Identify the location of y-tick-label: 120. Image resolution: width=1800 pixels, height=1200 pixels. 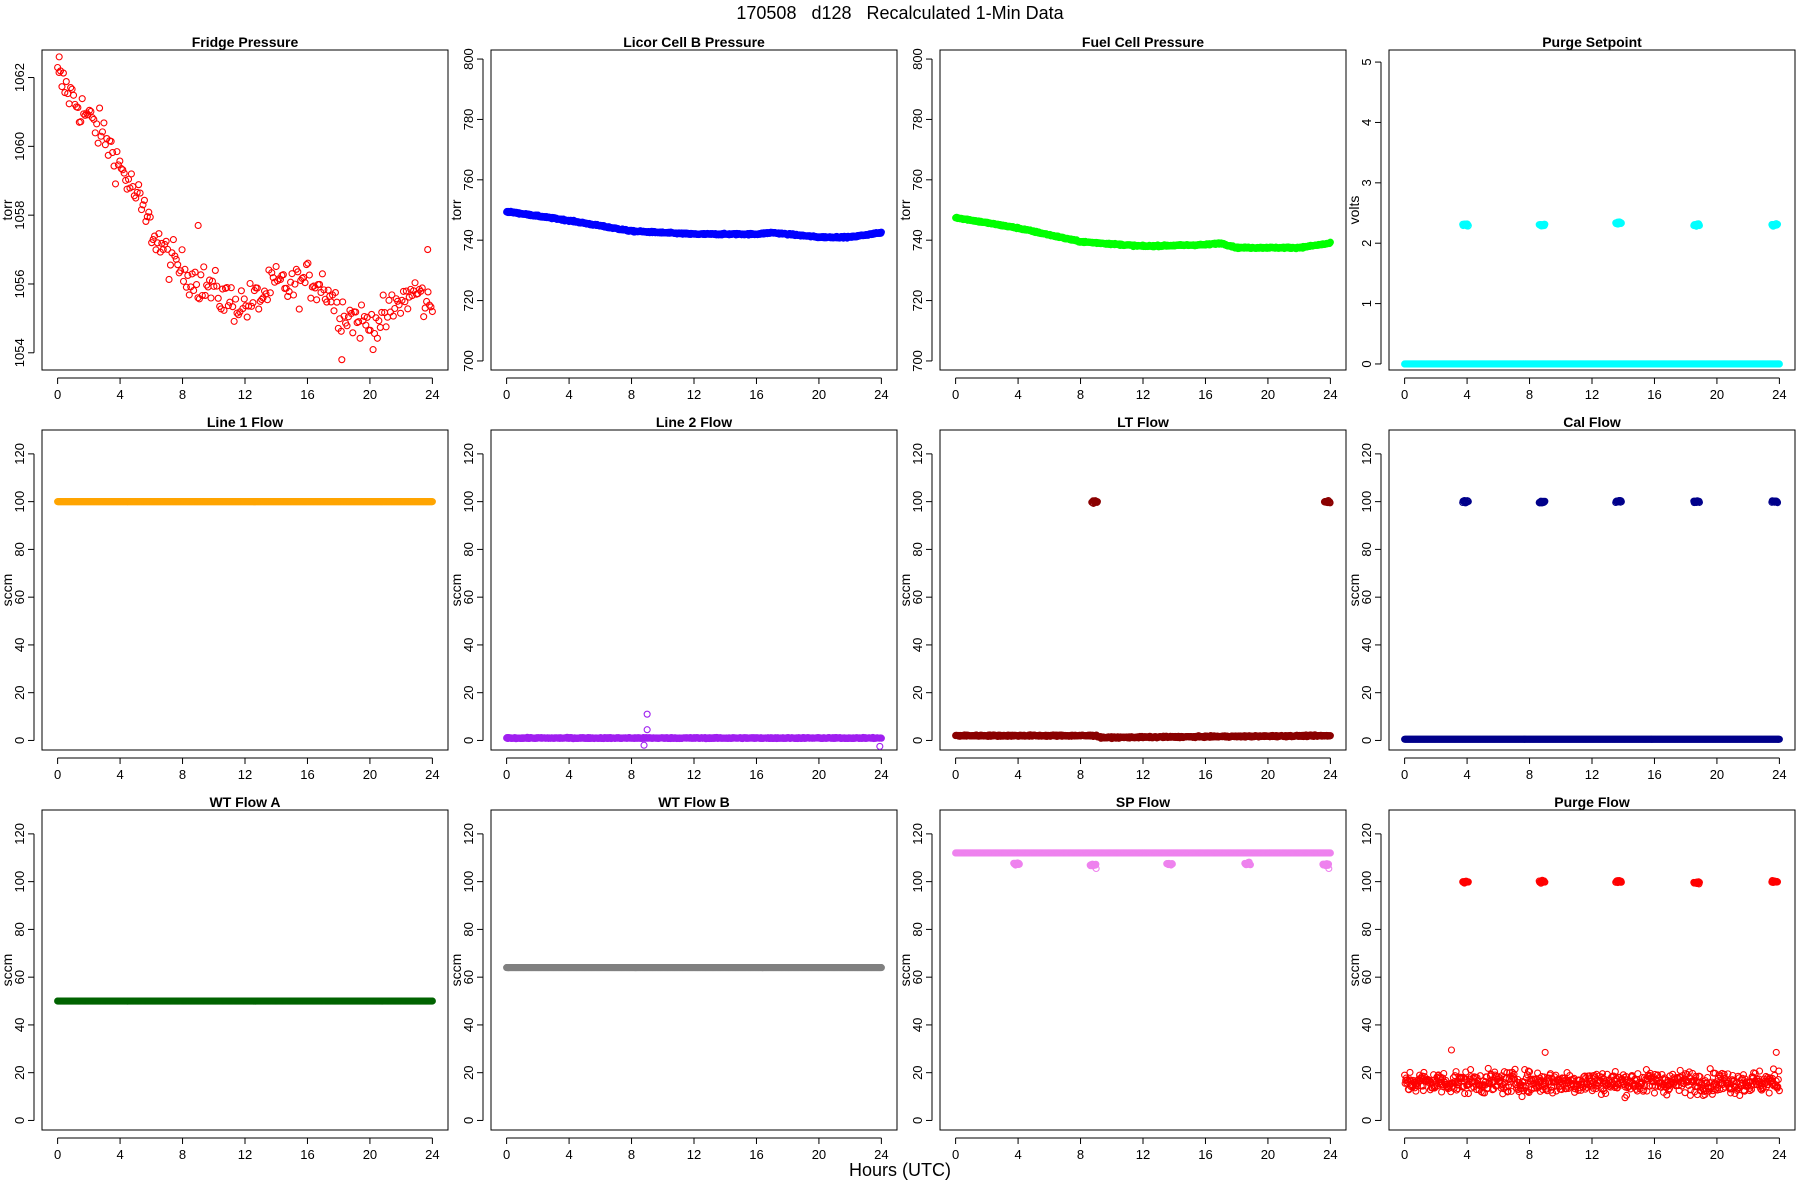
(917, 454).